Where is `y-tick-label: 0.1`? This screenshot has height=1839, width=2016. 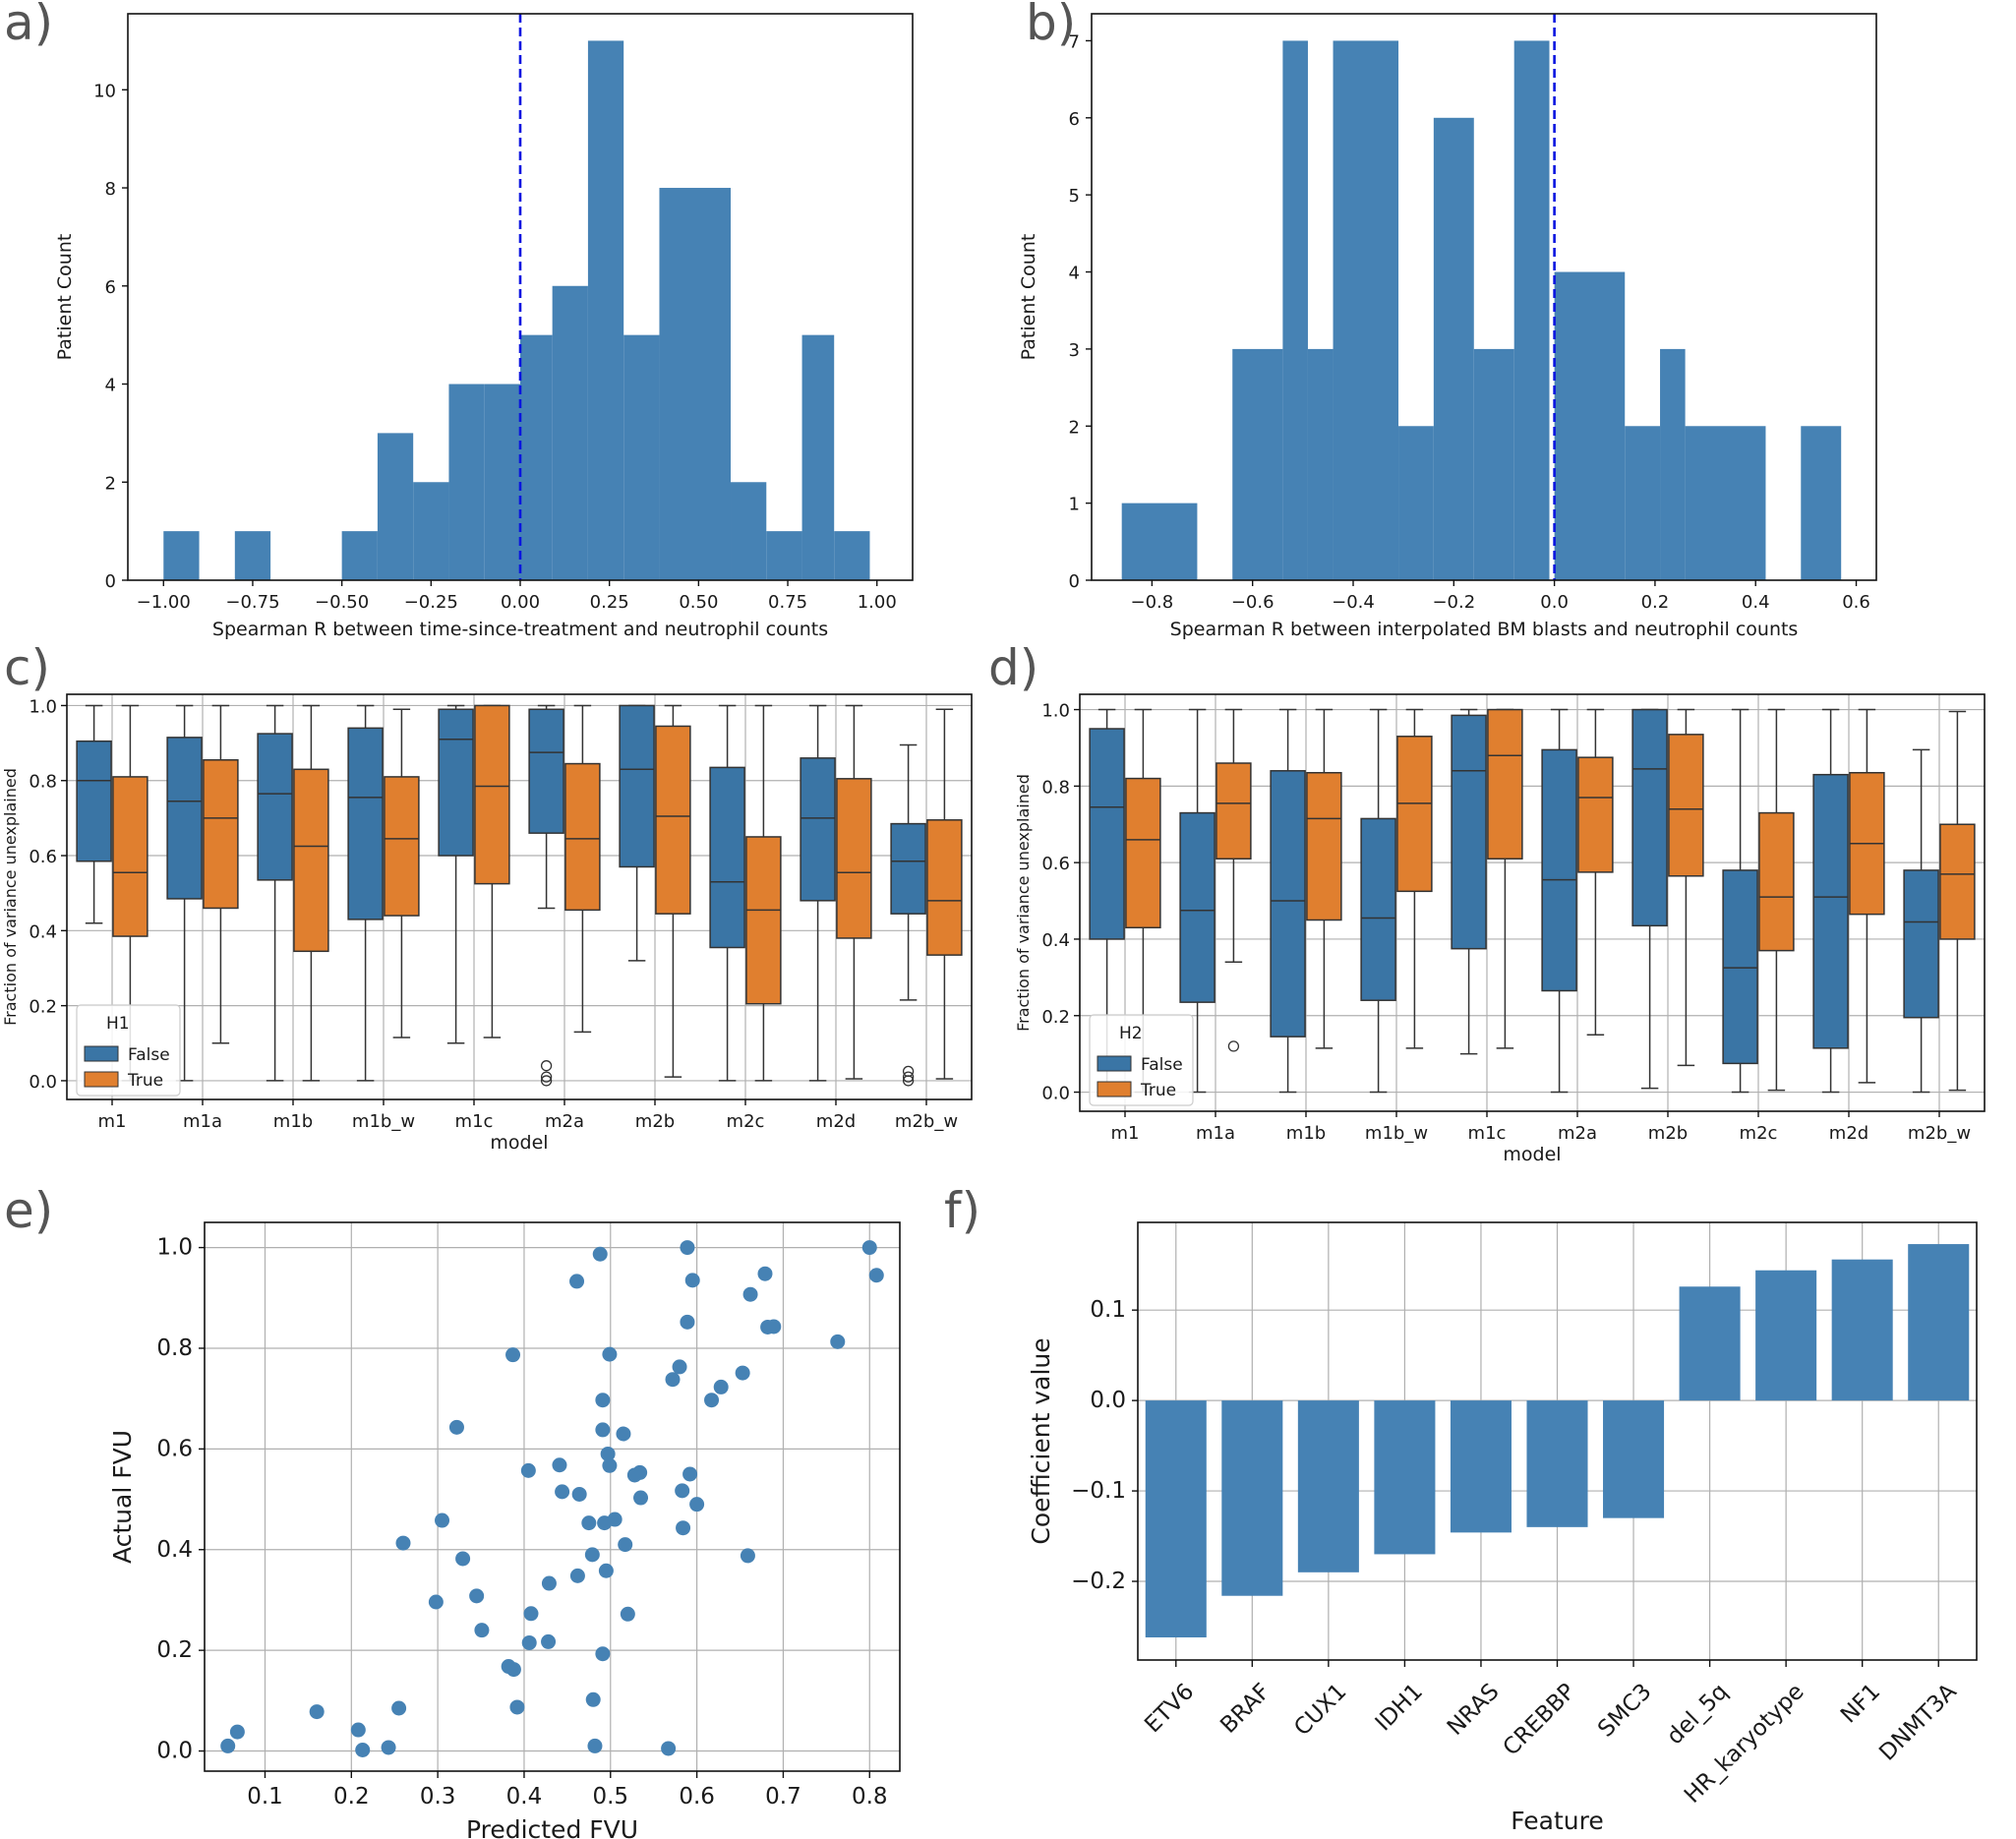 y-tick-label: 0.1 is located at coordinates (1108, 1310).